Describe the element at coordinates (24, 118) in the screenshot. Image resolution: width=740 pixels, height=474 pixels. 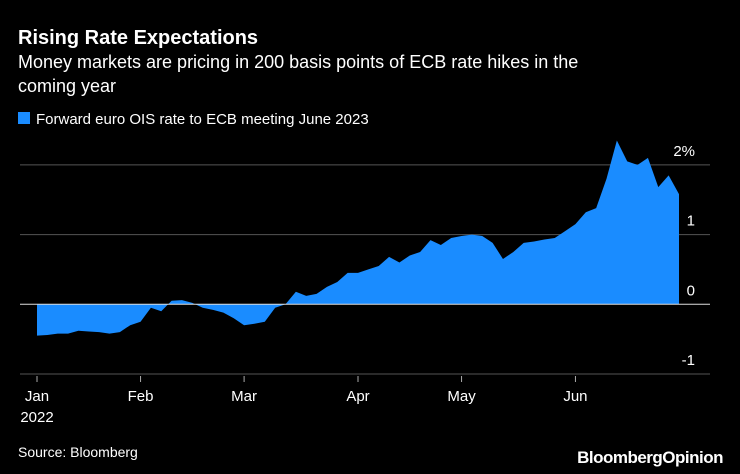
I see `legend-swatch` at that location.